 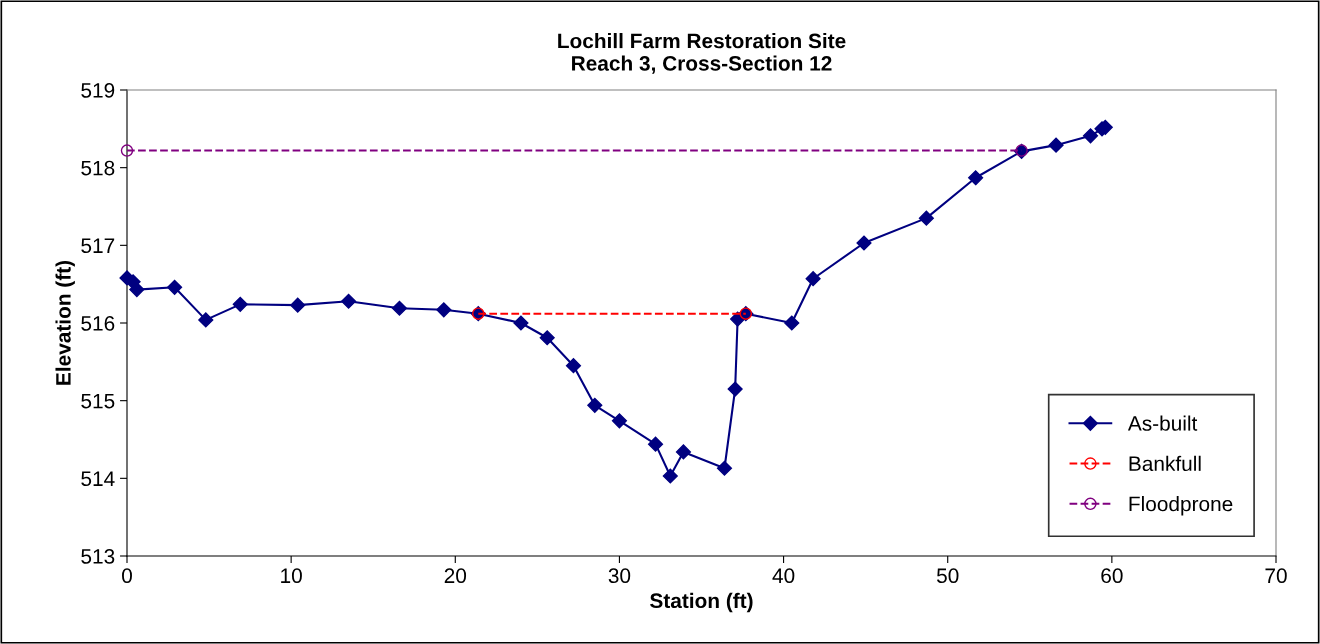 What do you see at coordinates (1112, 576) in the screenshot?
I see `x-tick-label: 60` at bounding box center [1112, 576].